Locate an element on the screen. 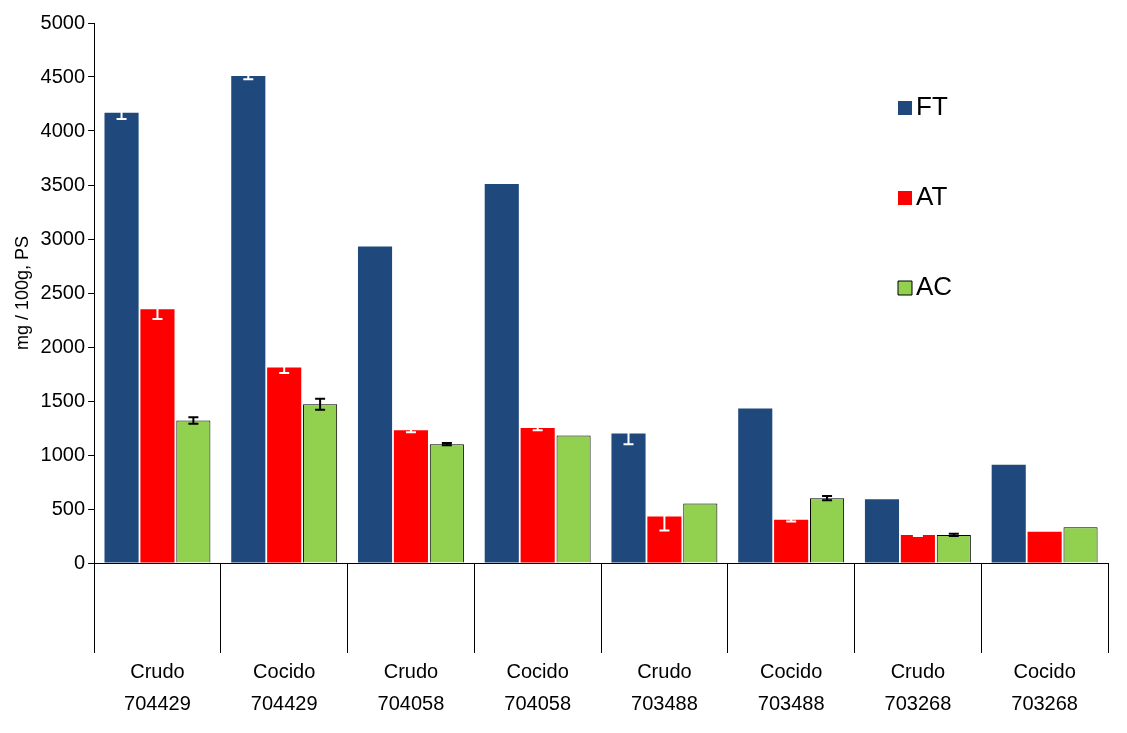 The image size is (1127, 733). legend-label: FT is located at coordinates (932, 106).